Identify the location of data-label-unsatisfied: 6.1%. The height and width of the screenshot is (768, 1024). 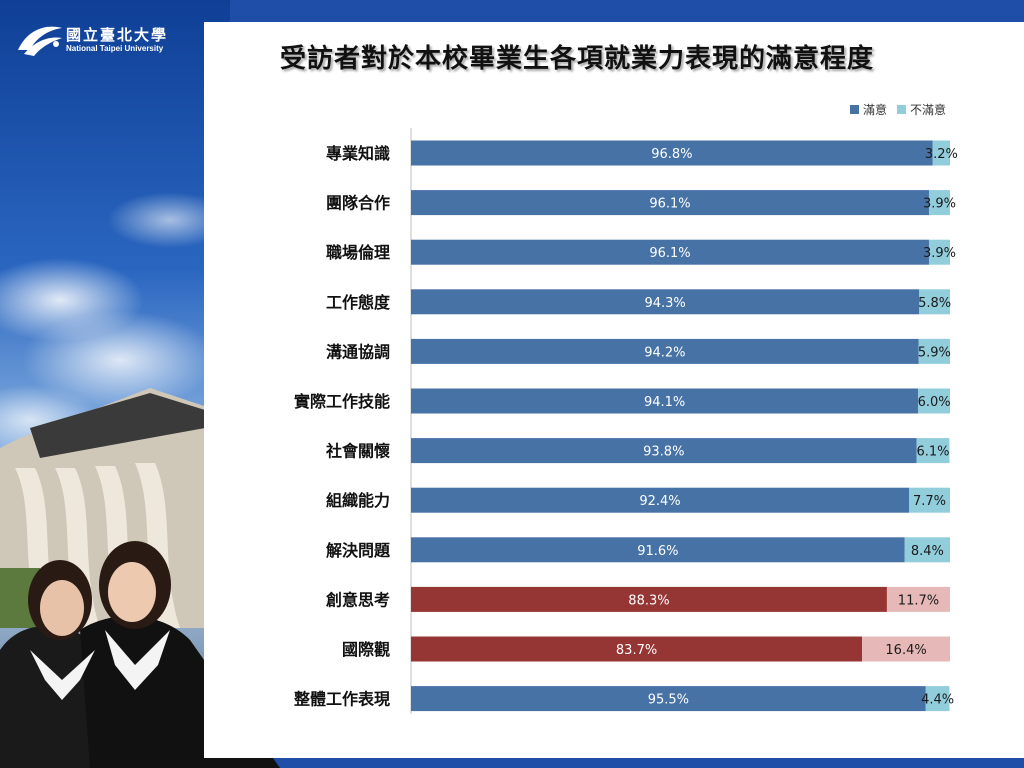
(933, 452).